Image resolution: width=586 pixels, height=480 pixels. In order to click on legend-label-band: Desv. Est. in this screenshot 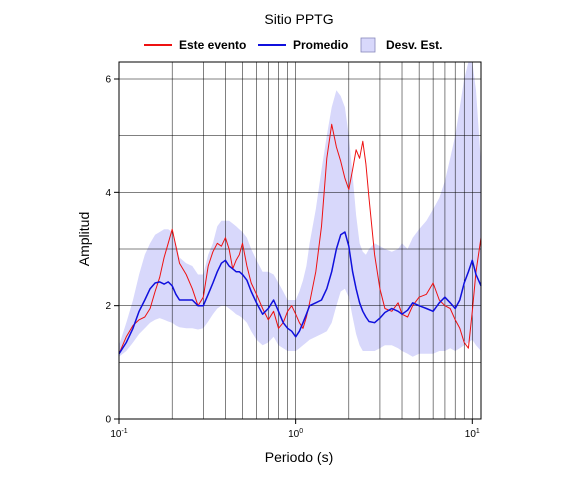, I will do `click(414, 45)`.